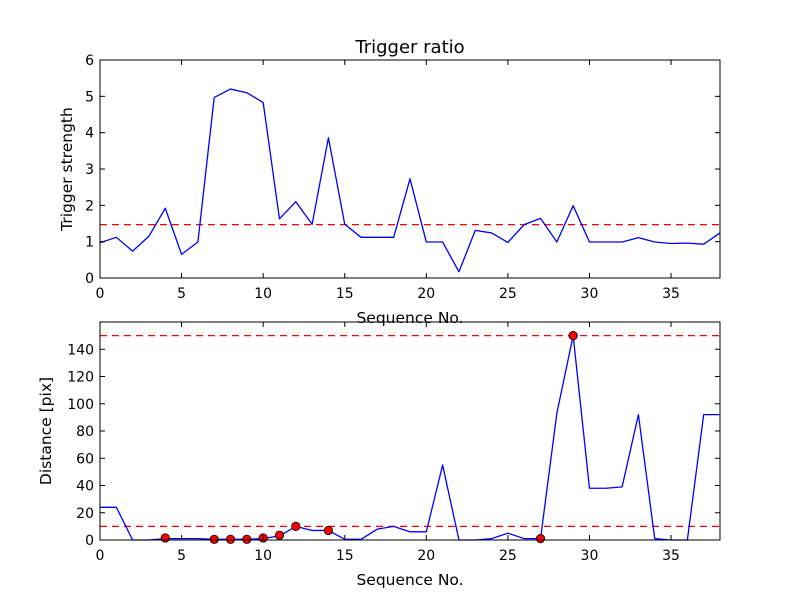  Describe the element at coordinates (100, 556) in the screenshot. I see `bottom-chart-xtick-label: 0` at that location.